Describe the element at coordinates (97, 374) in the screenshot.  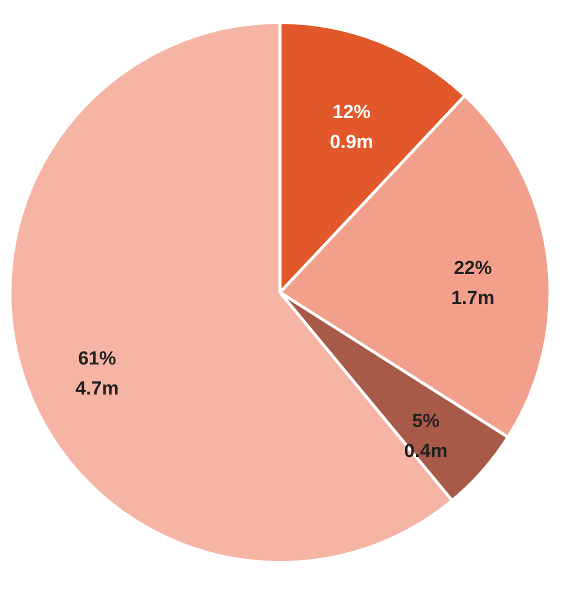
I see `data-label: 61% 4.7m` at that location.